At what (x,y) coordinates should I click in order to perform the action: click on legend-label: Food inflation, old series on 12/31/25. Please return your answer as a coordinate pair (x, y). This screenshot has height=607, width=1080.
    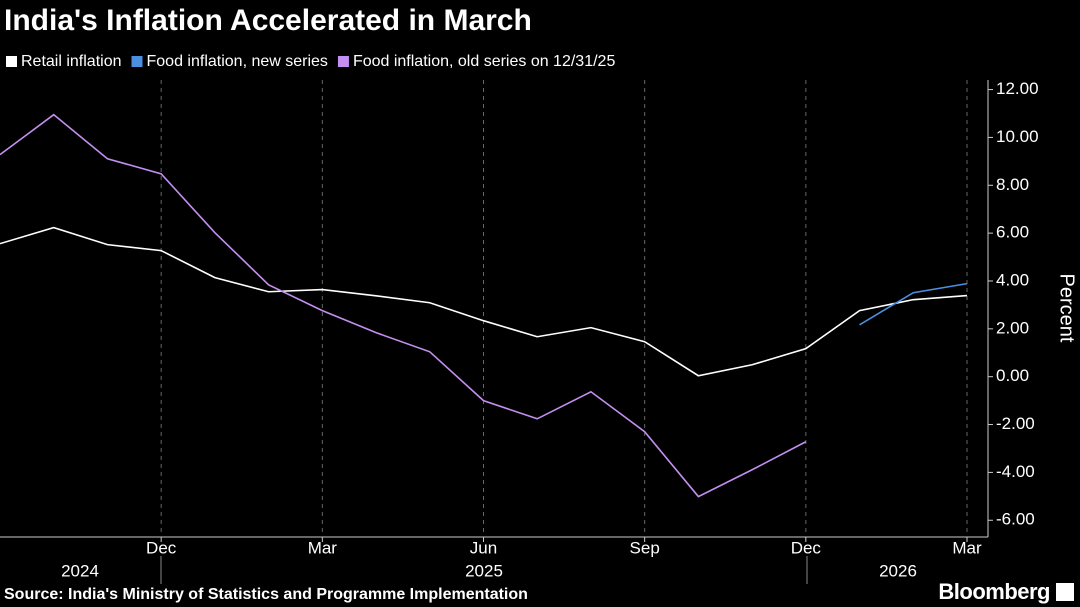
    Looking at the image, I should click on (484, 61).